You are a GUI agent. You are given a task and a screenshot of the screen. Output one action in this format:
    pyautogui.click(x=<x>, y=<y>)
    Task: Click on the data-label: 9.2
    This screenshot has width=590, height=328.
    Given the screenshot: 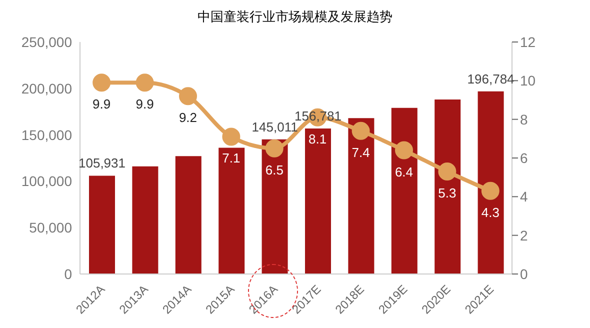 What is the action you would take?
    pyautogui.click(x=188, y=118)
    